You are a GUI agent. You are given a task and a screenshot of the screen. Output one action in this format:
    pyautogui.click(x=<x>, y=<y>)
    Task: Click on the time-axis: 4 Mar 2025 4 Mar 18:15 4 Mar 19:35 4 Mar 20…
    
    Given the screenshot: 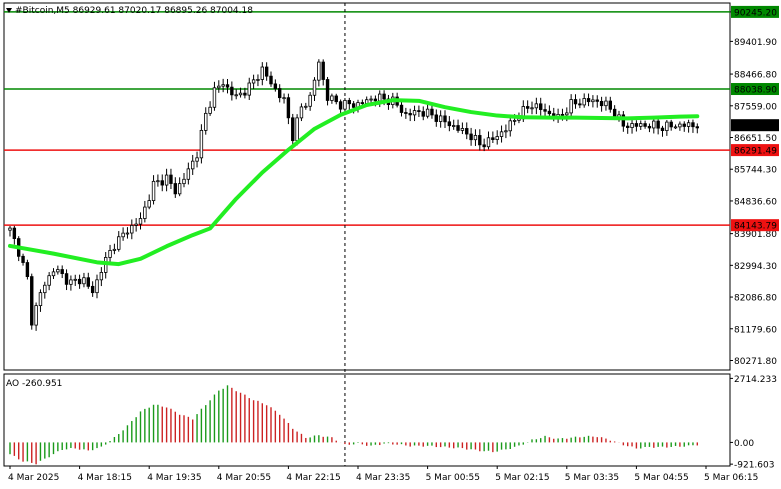 What is the action you would take?
    pyautogui.click(x=383, y=474)
    